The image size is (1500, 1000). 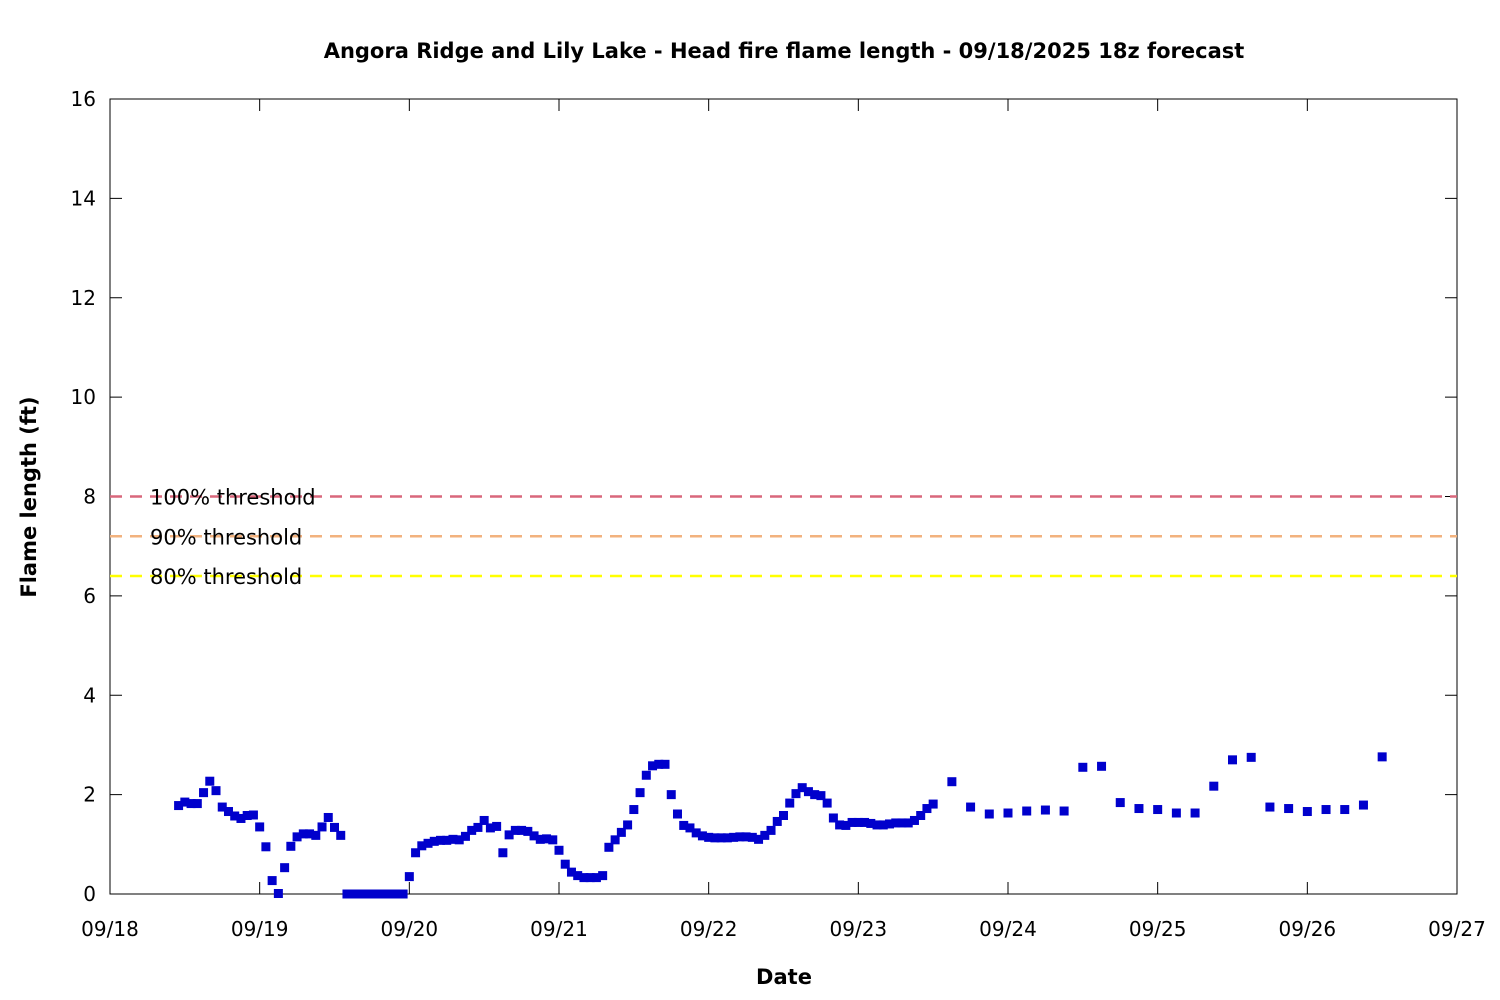 I want to click on x-tick-label: 09/21, so click(x=559, y=929).